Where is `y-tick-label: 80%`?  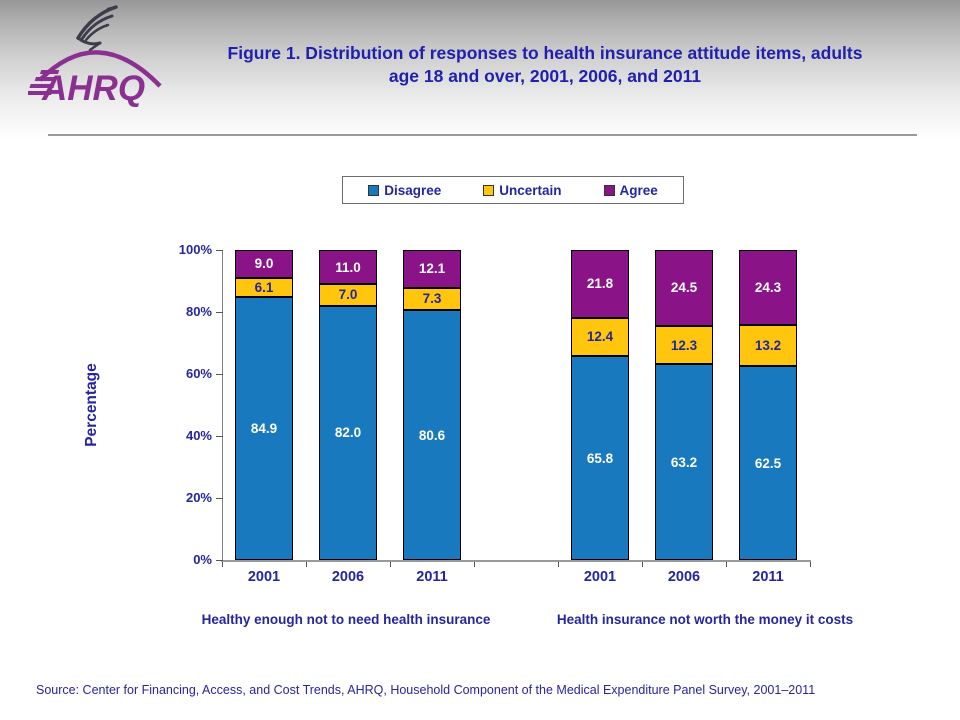
y-tick-label: 80% is located at coordinates (198, 311).